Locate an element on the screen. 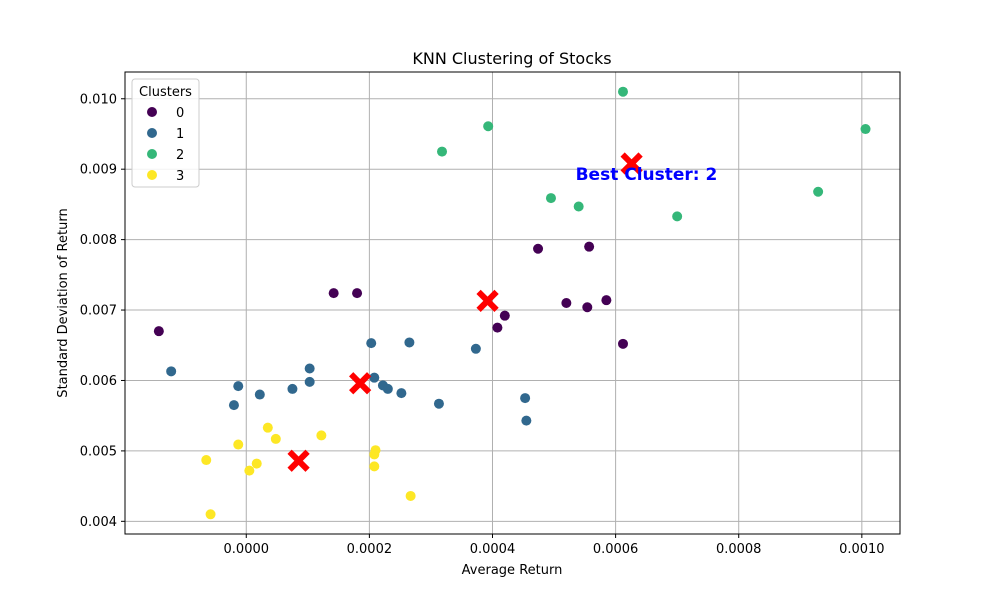  legend-frame is located at coordinates (165, 133).